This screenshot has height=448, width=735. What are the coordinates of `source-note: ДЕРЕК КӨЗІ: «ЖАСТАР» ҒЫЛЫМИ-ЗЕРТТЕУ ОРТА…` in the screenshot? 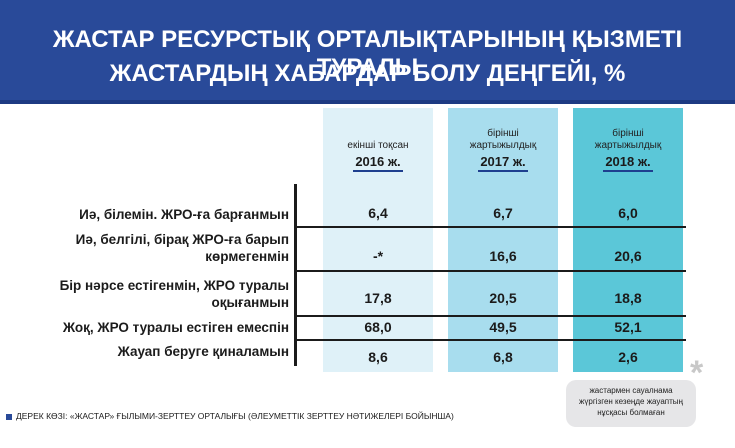 It's located at (230, 416).